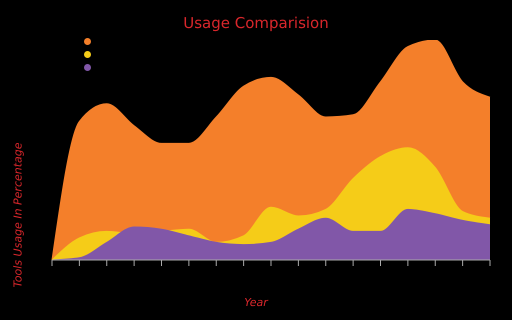 The image size is (512, 320). Describe the element at coordinates (256, 302) in the screenshot. I see `x-axis-title: Year` at that location.